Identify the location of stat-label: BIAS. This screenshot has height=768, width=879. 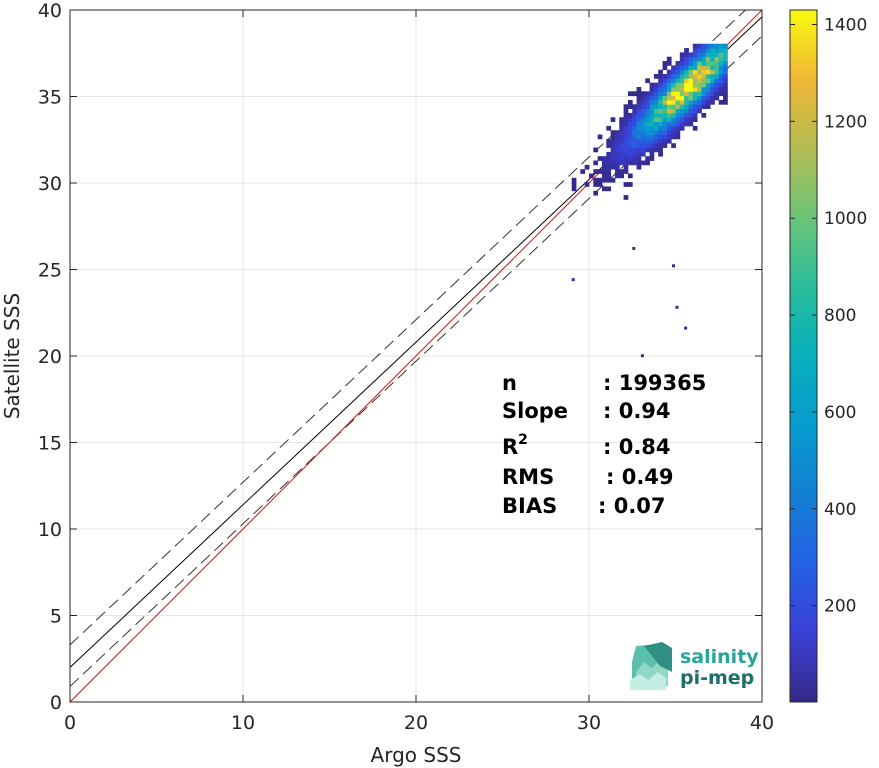
(529, 506).